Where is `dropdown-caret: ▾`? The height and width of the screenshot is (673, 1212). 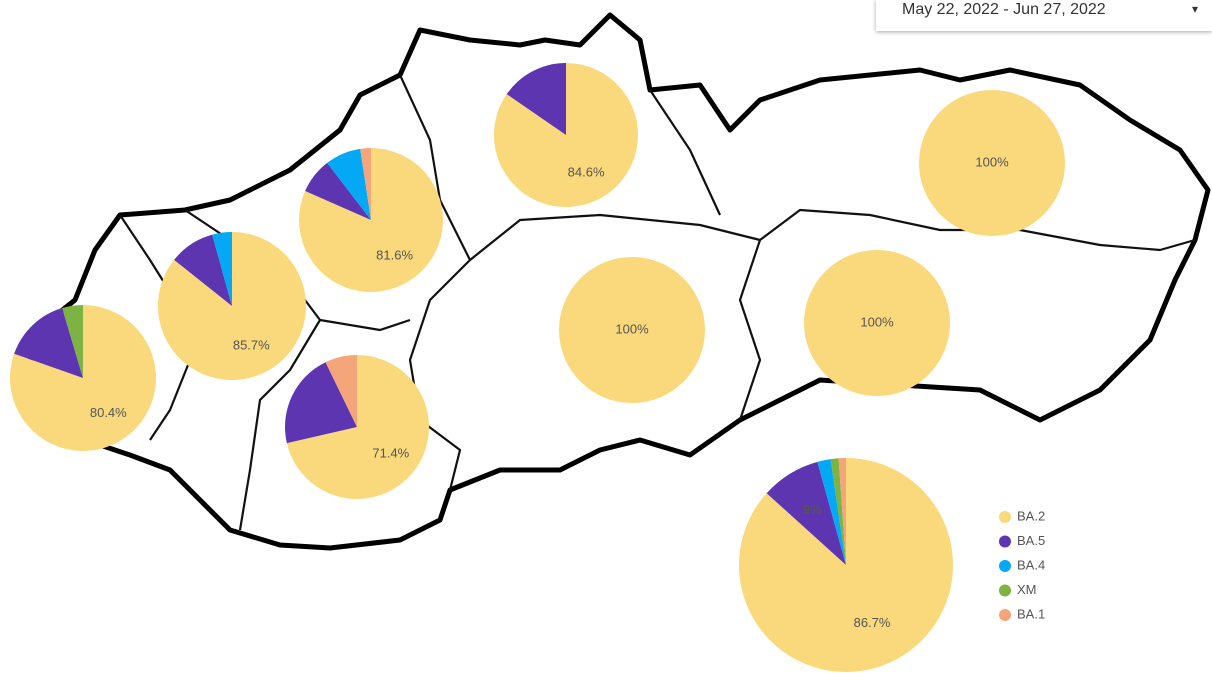
dropdown-caret: ▾ is located at coordinates (1194, 9).